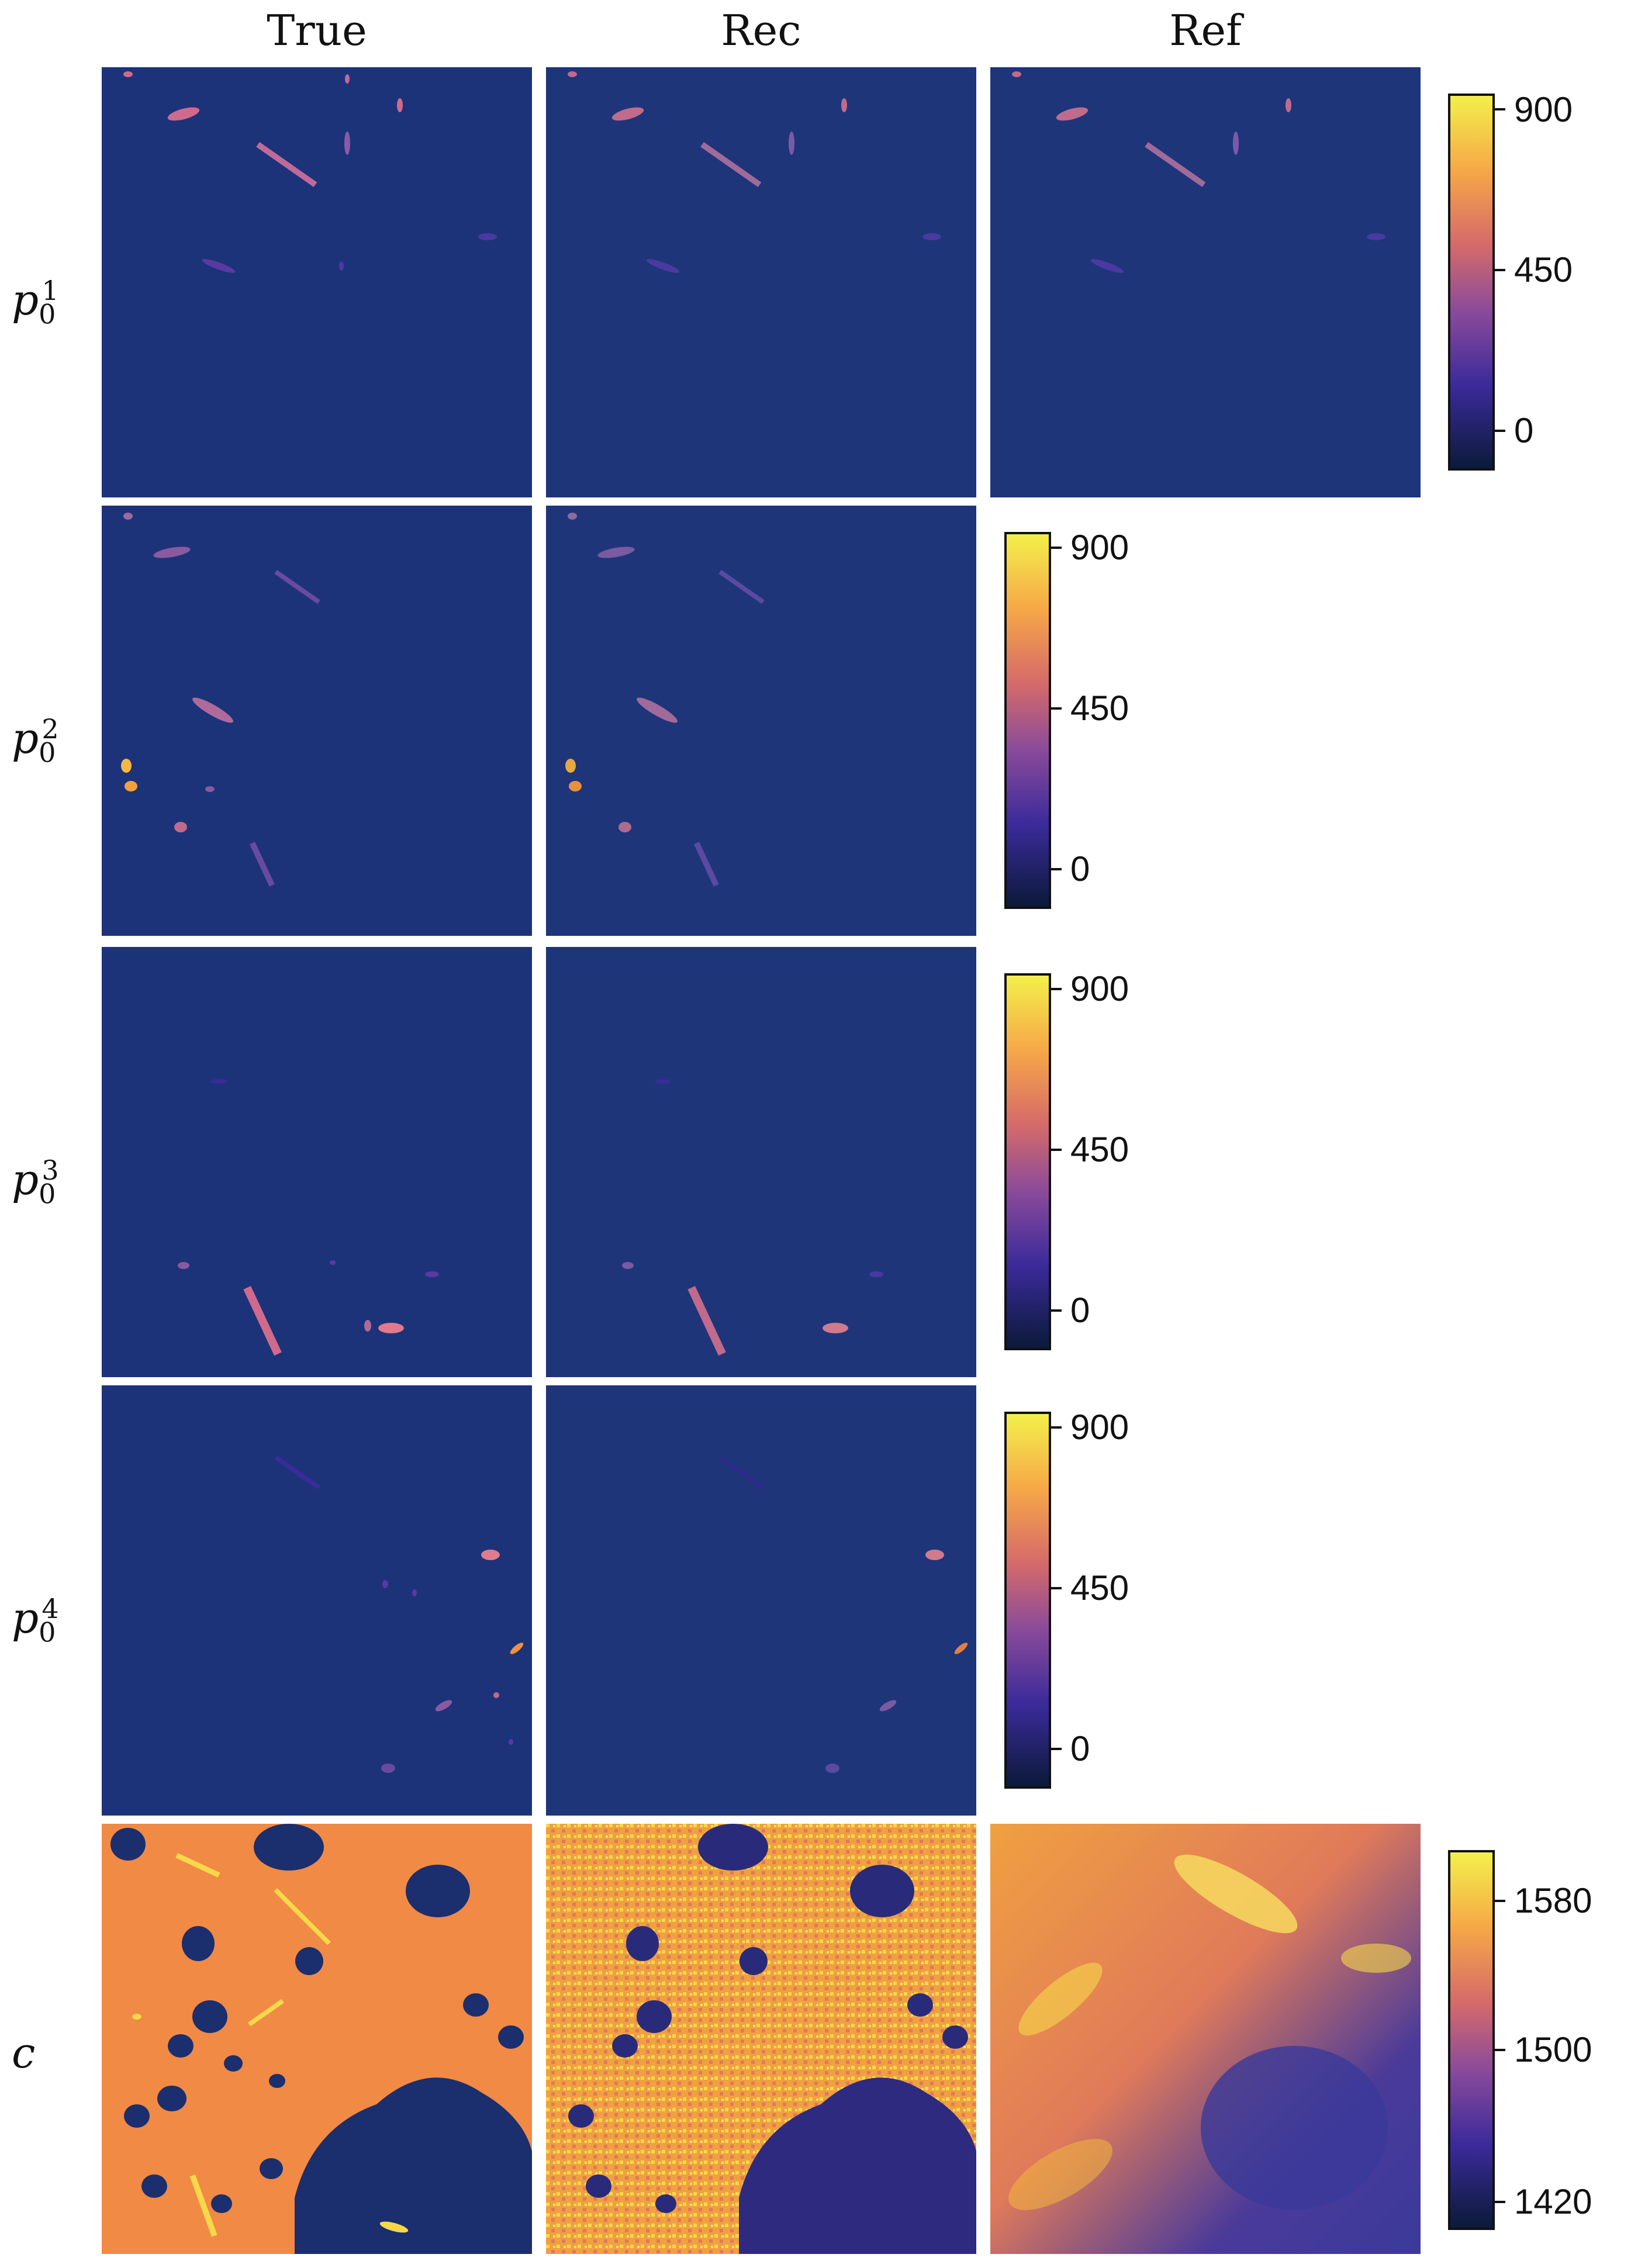  What do you see at coordinates (317, 1600) in the screenshot?
I see `panel-p4-true` at bounding box center [317, 1600].